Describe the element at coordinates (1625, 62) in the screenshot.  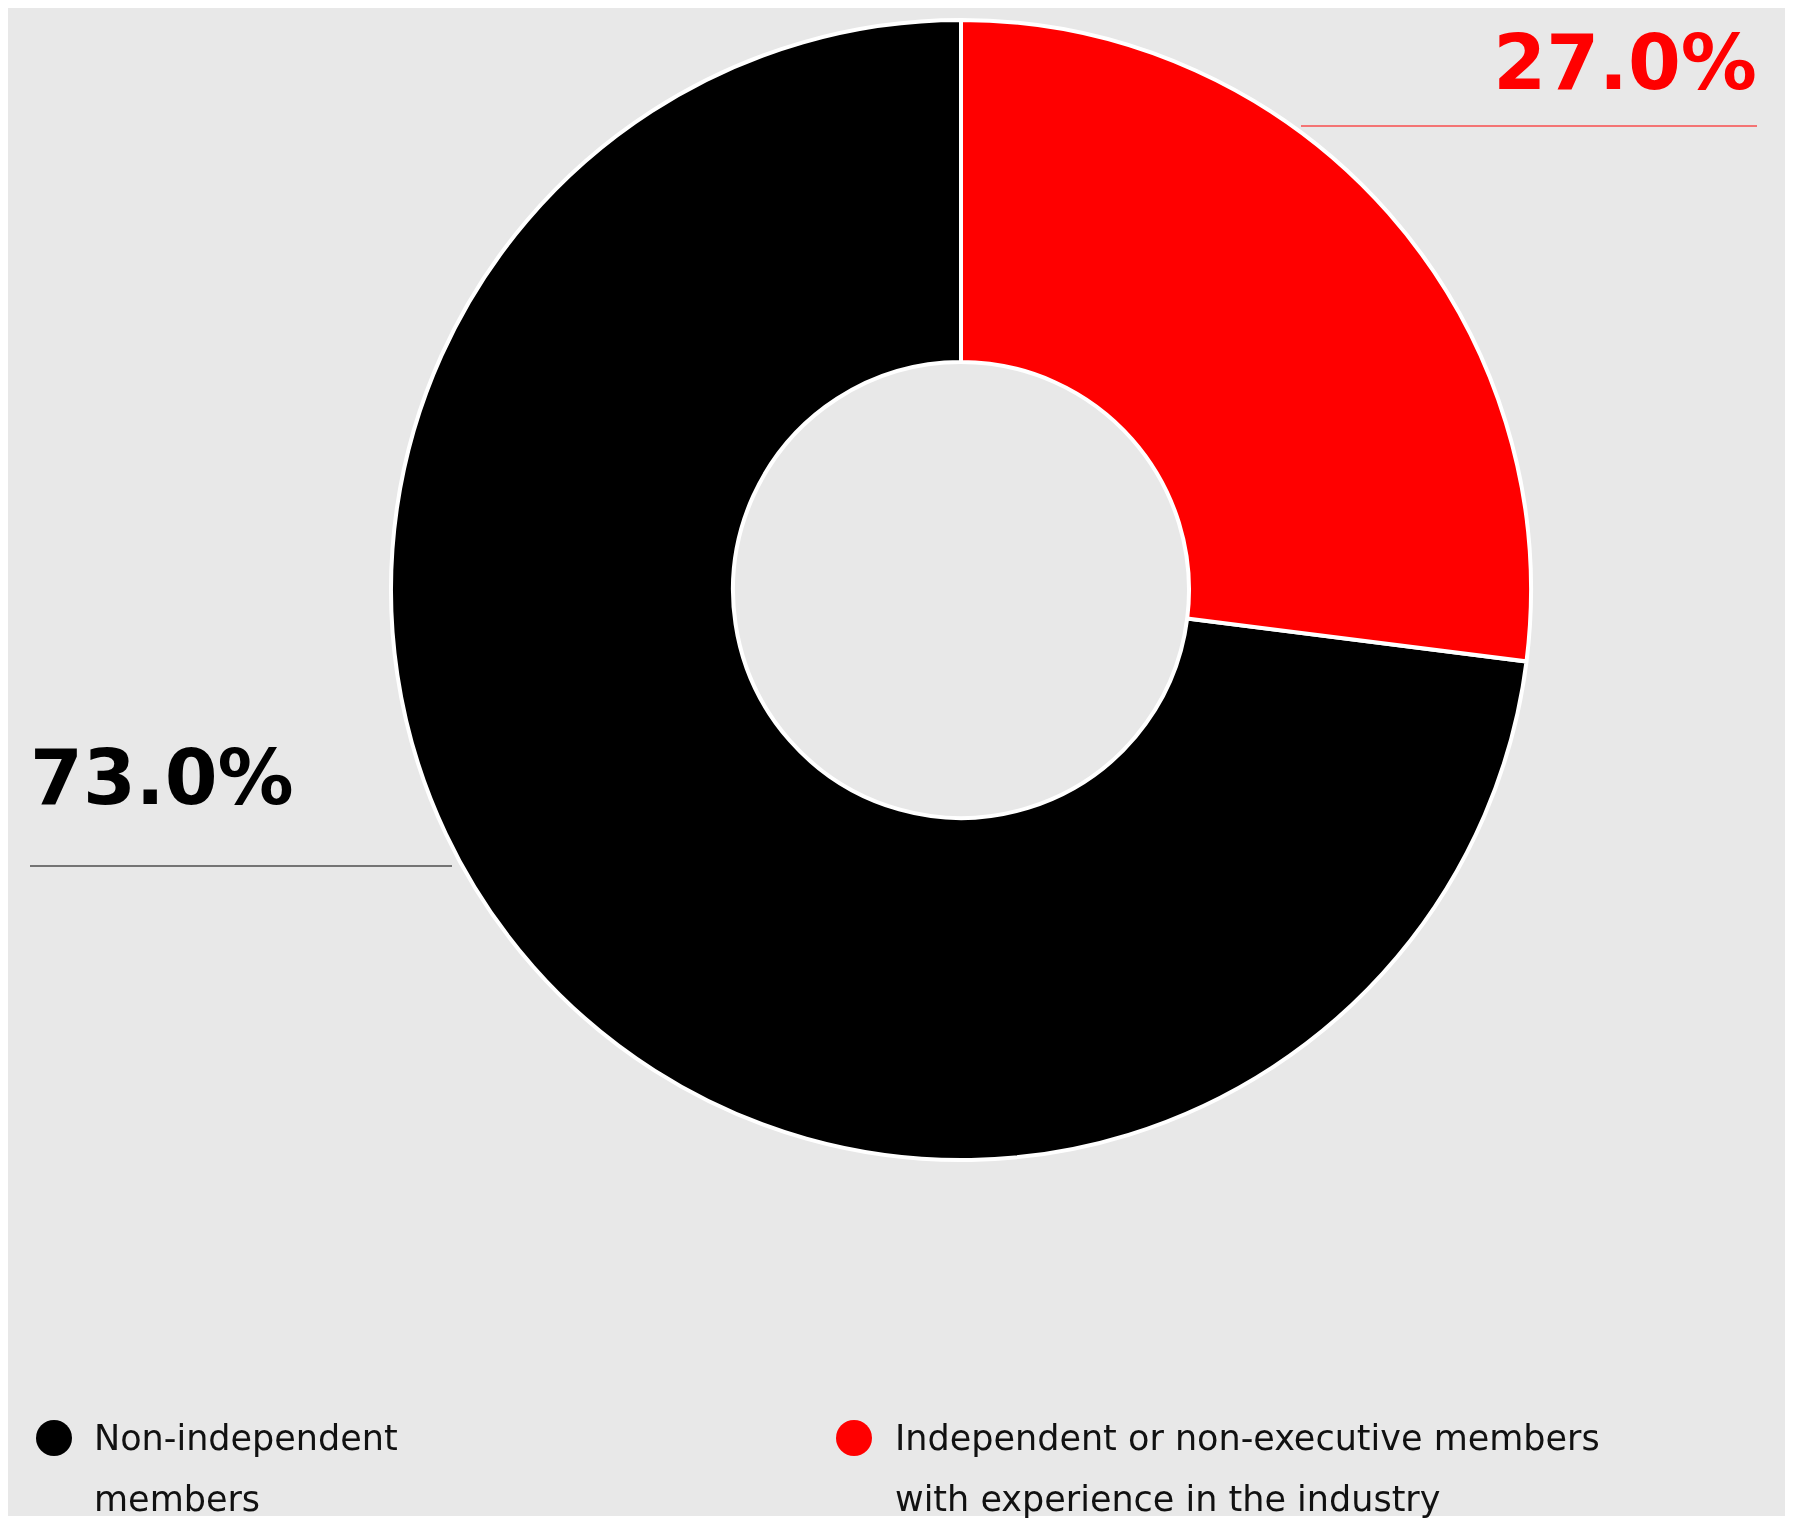
I see `data-label: 27.0%` at that location.